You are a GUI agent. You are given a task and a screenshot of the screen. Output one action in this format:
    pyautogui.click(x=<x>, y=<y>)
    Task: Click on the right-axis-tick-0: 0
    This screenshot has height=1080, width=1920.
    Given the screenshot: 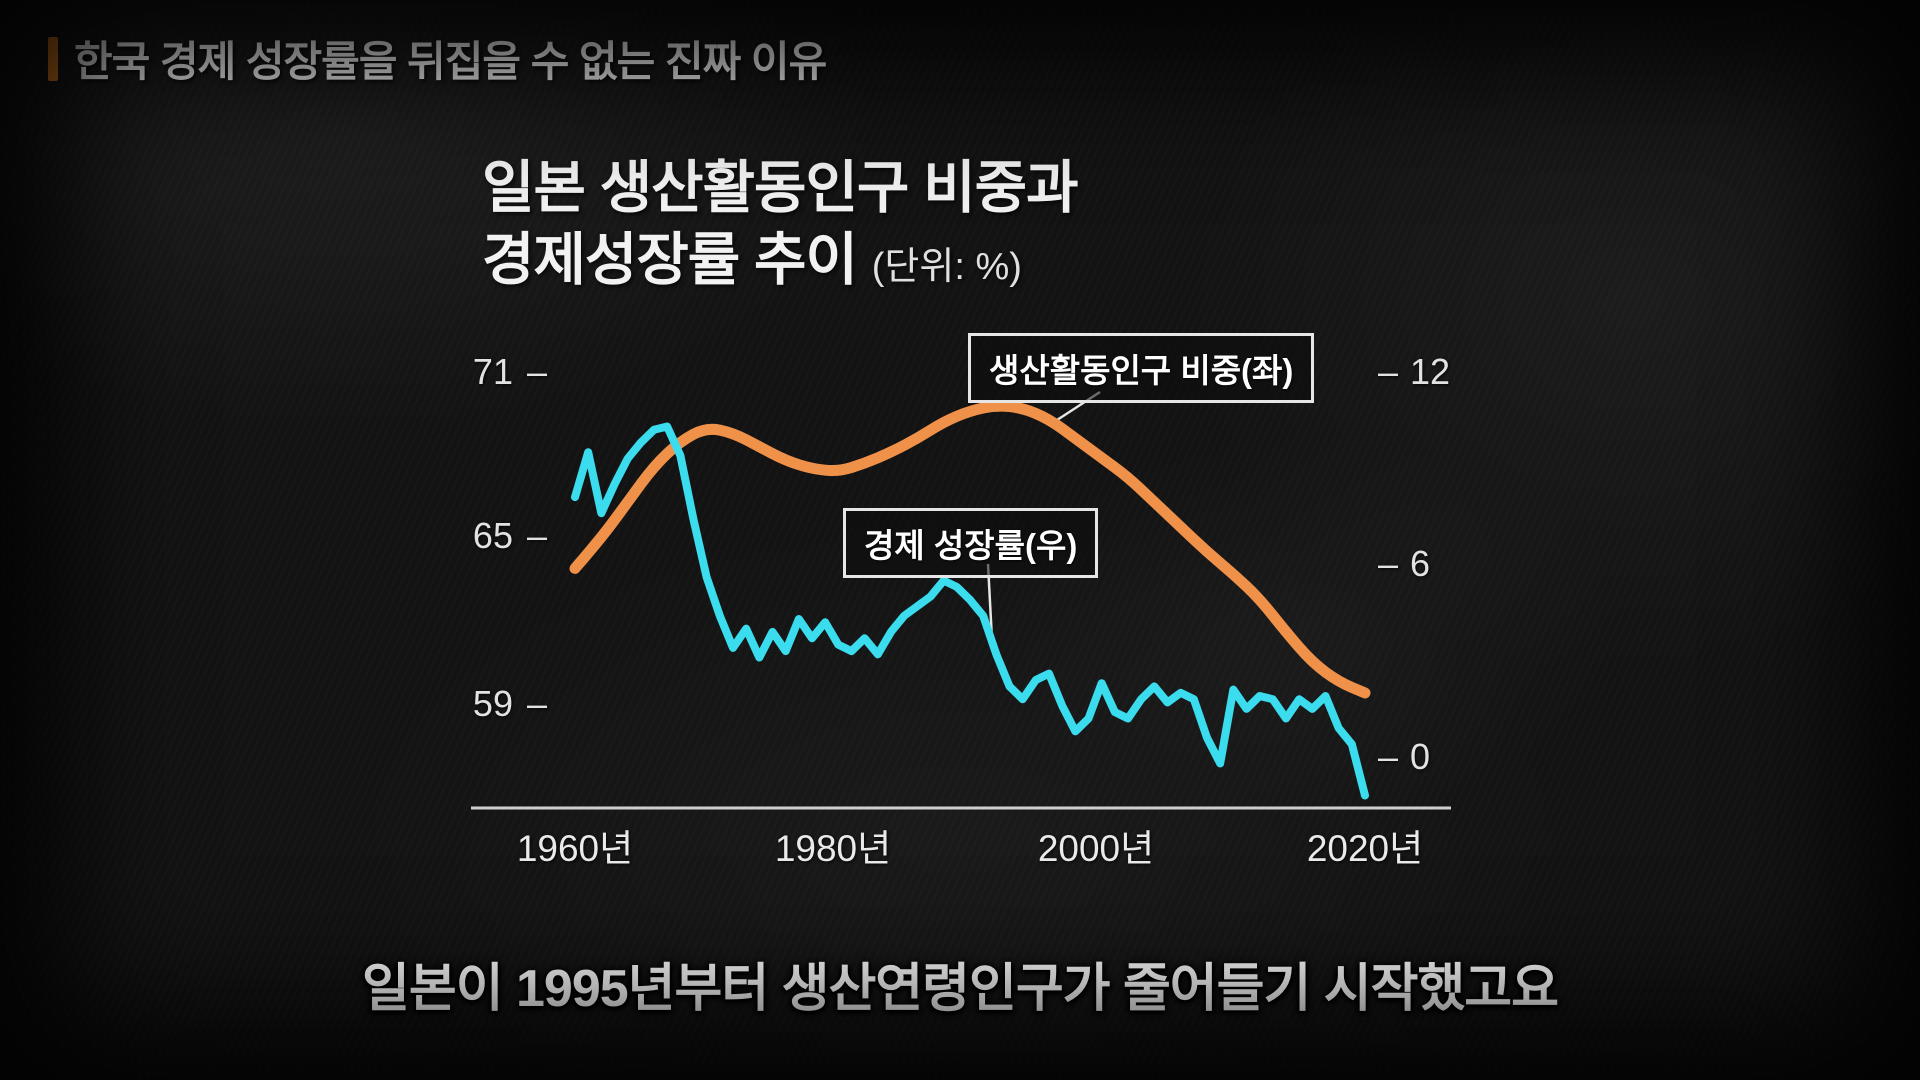 What is the action you would take?
    pyautogui.click(x=1404, y=757)
    